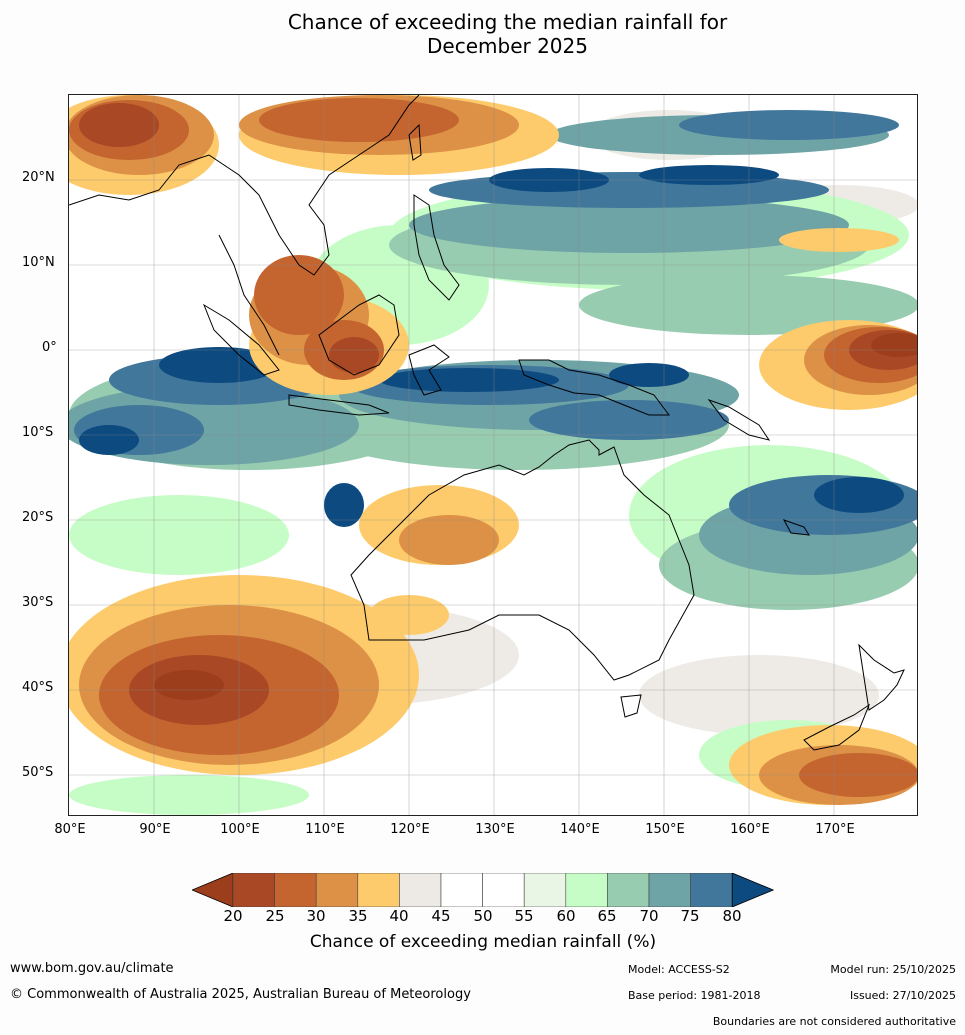  Describe the element at coordinates (752, 890) in the screenshot. I see `colorbar-extend-high` at that location.